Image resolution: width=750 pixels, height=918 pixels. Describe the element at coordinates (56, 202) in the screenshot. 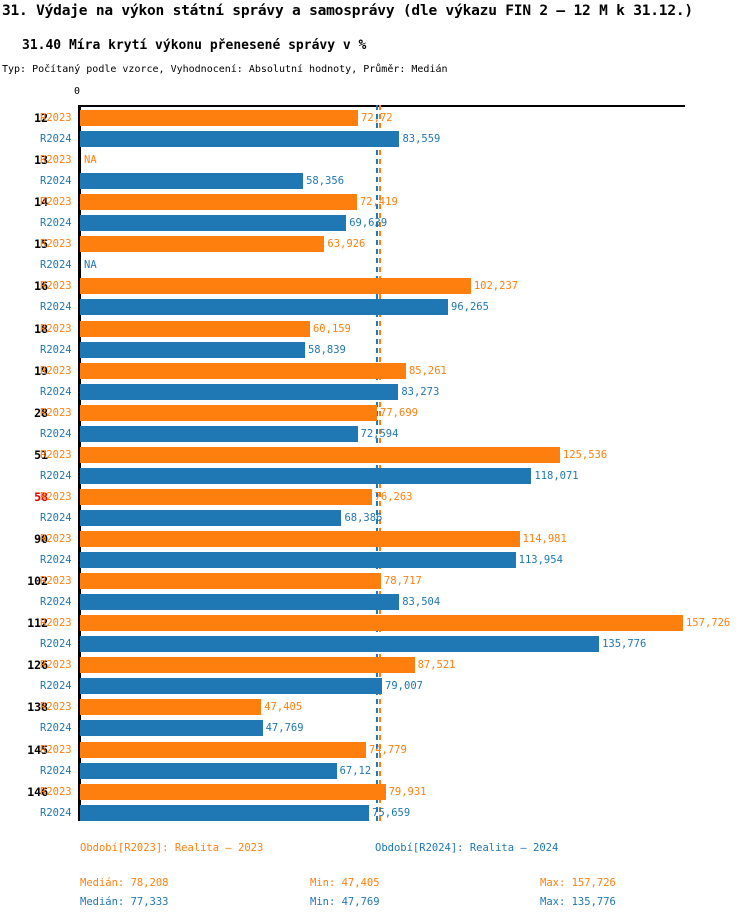

I see `series-label-r2023-14: R2023` at that location.